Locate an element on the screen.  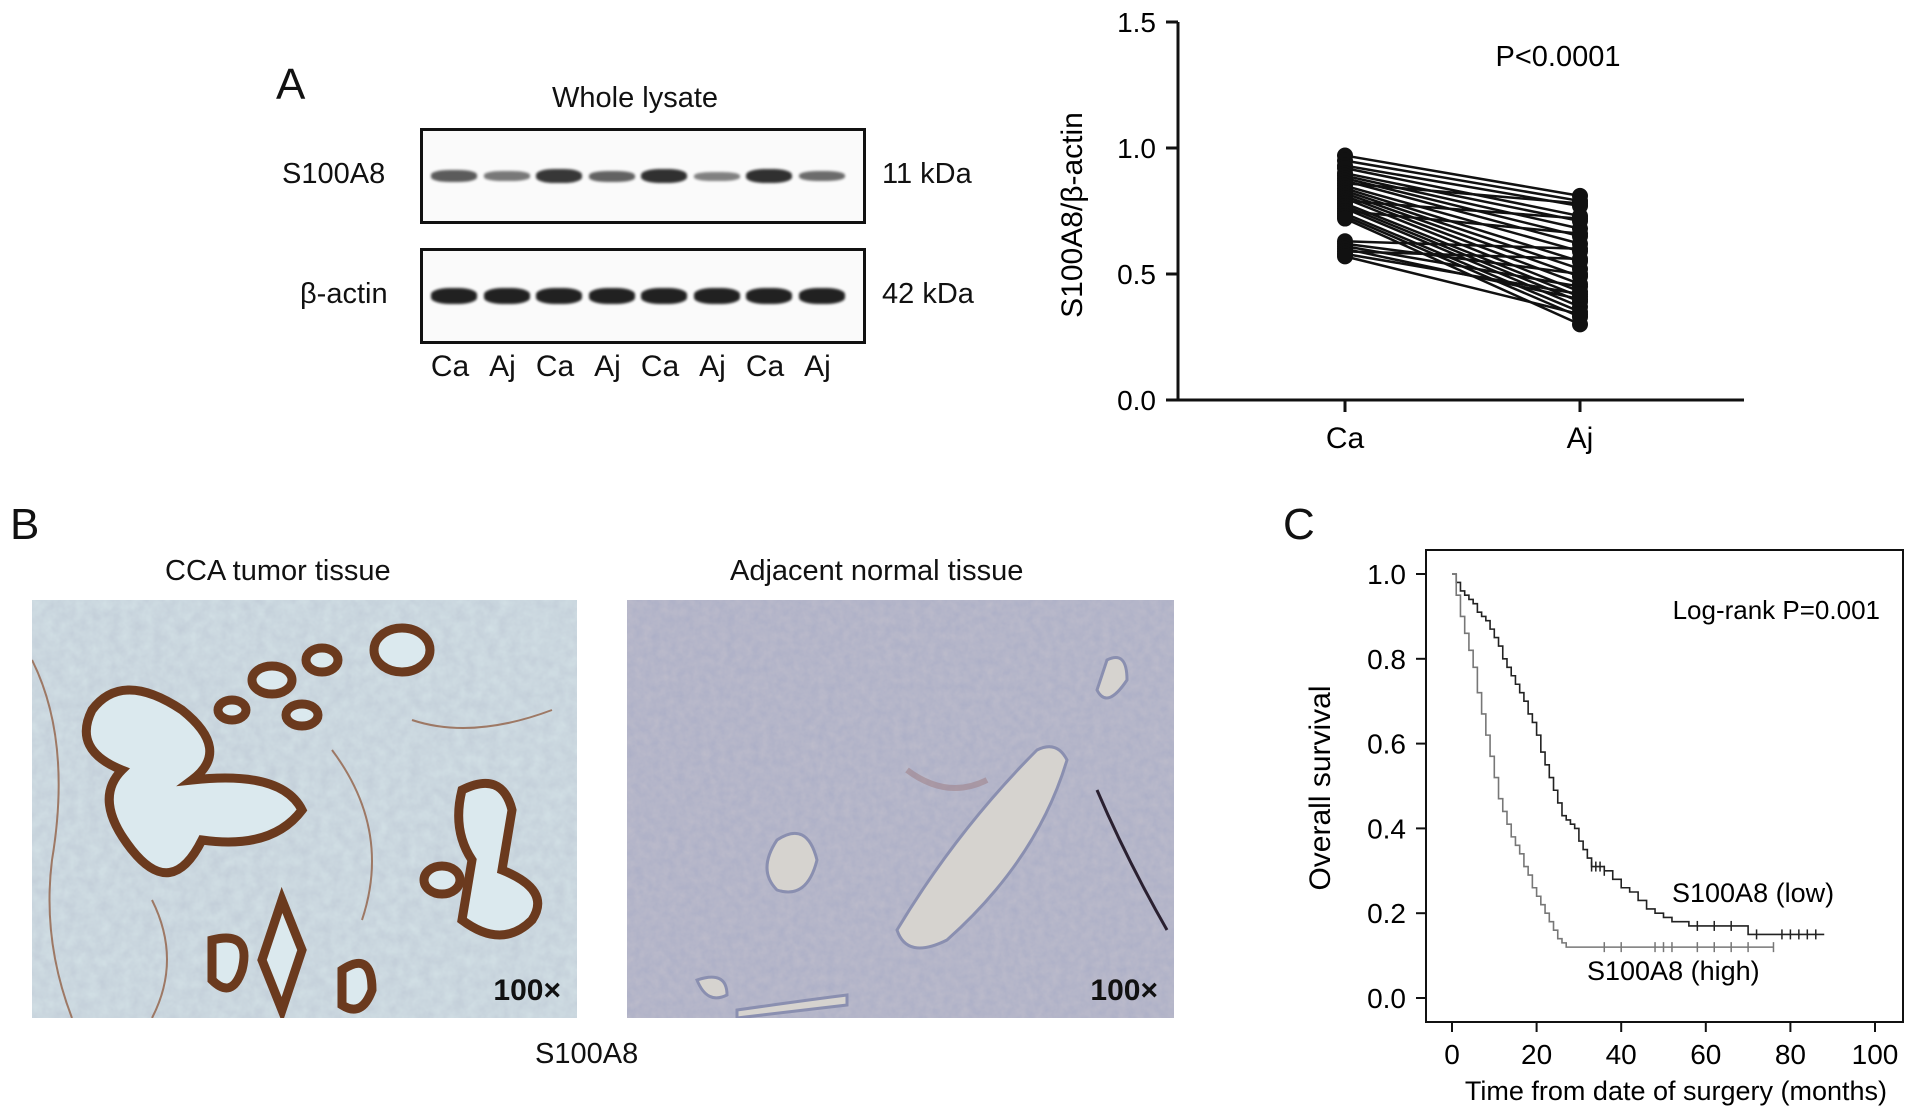
km-y-axis-label: Overall survival is located at coordinates (1320, 787).